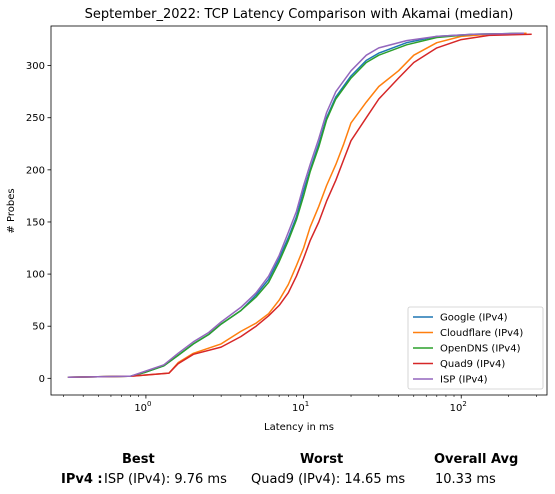 This screenshot has width=555, height=494. Describe the element at coordinates (328, 479) in the screenshot. I see `worst-value: Quad9 (IPv4): 14.65 ms` at that location.